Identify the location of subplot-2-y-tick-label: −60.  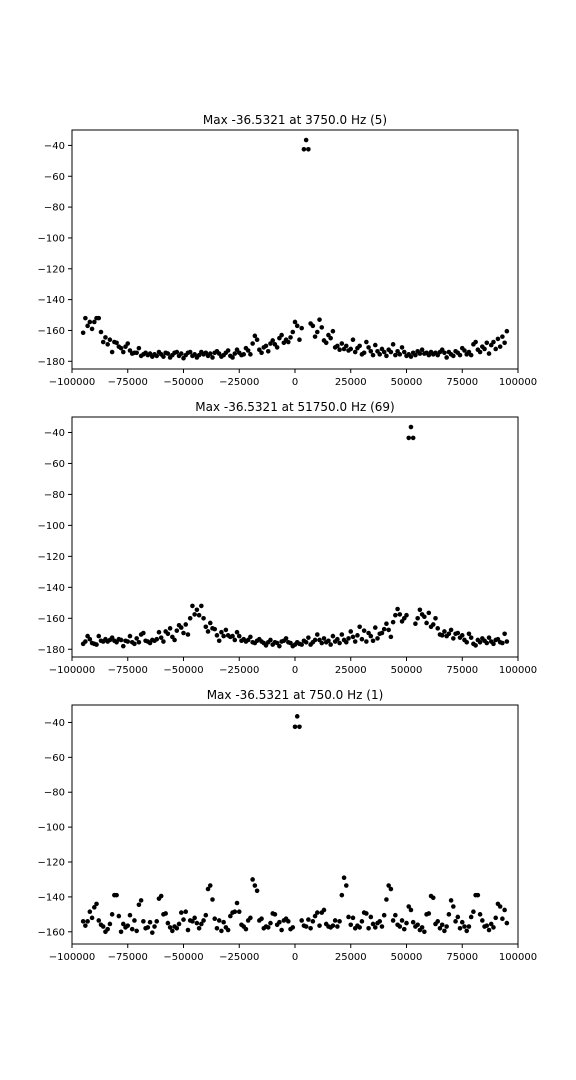
(54, 464).